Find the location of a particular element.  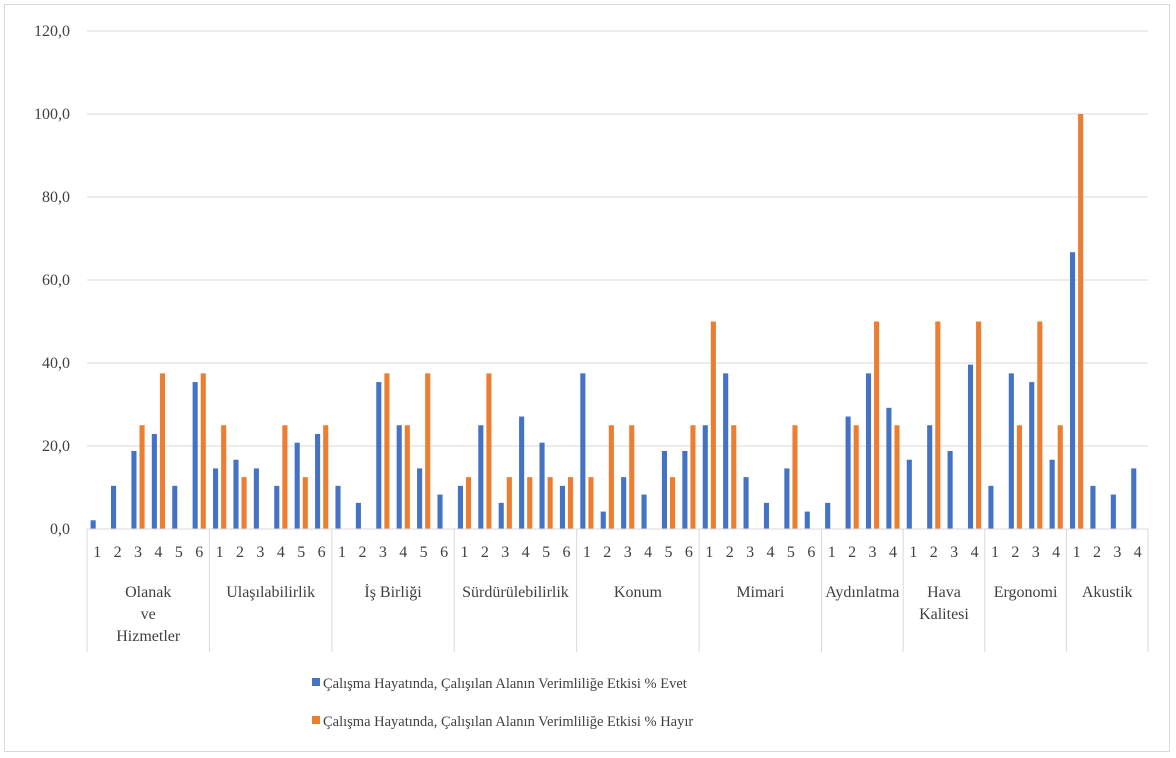

legend-swatch is located at coordinates (316, 682).